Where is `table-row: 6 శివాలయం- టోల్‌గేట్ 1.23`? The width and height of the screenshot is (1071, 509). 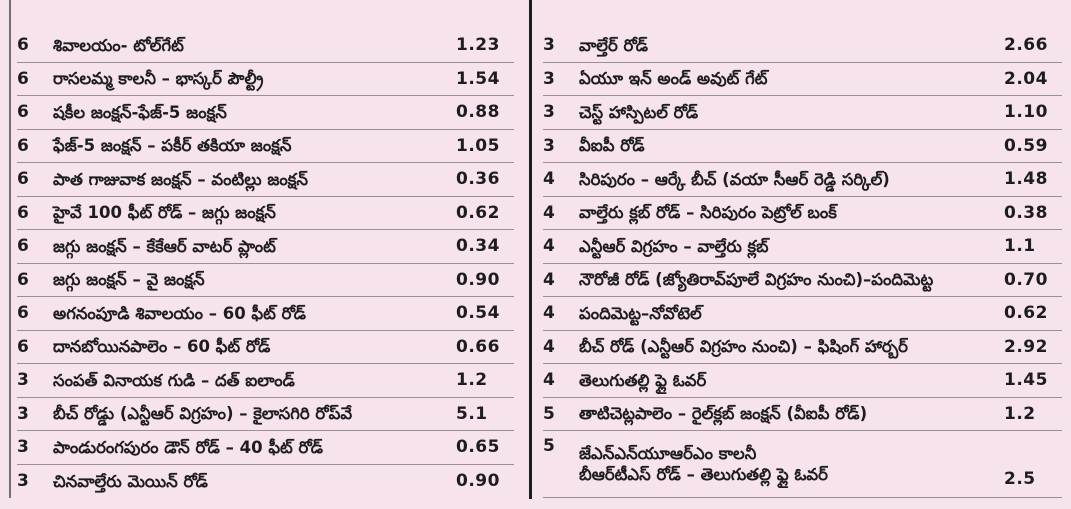 table-row: 6 శివాలయం- టోల్‌గేట్ 1.23 is located at coordinates (265, 46).